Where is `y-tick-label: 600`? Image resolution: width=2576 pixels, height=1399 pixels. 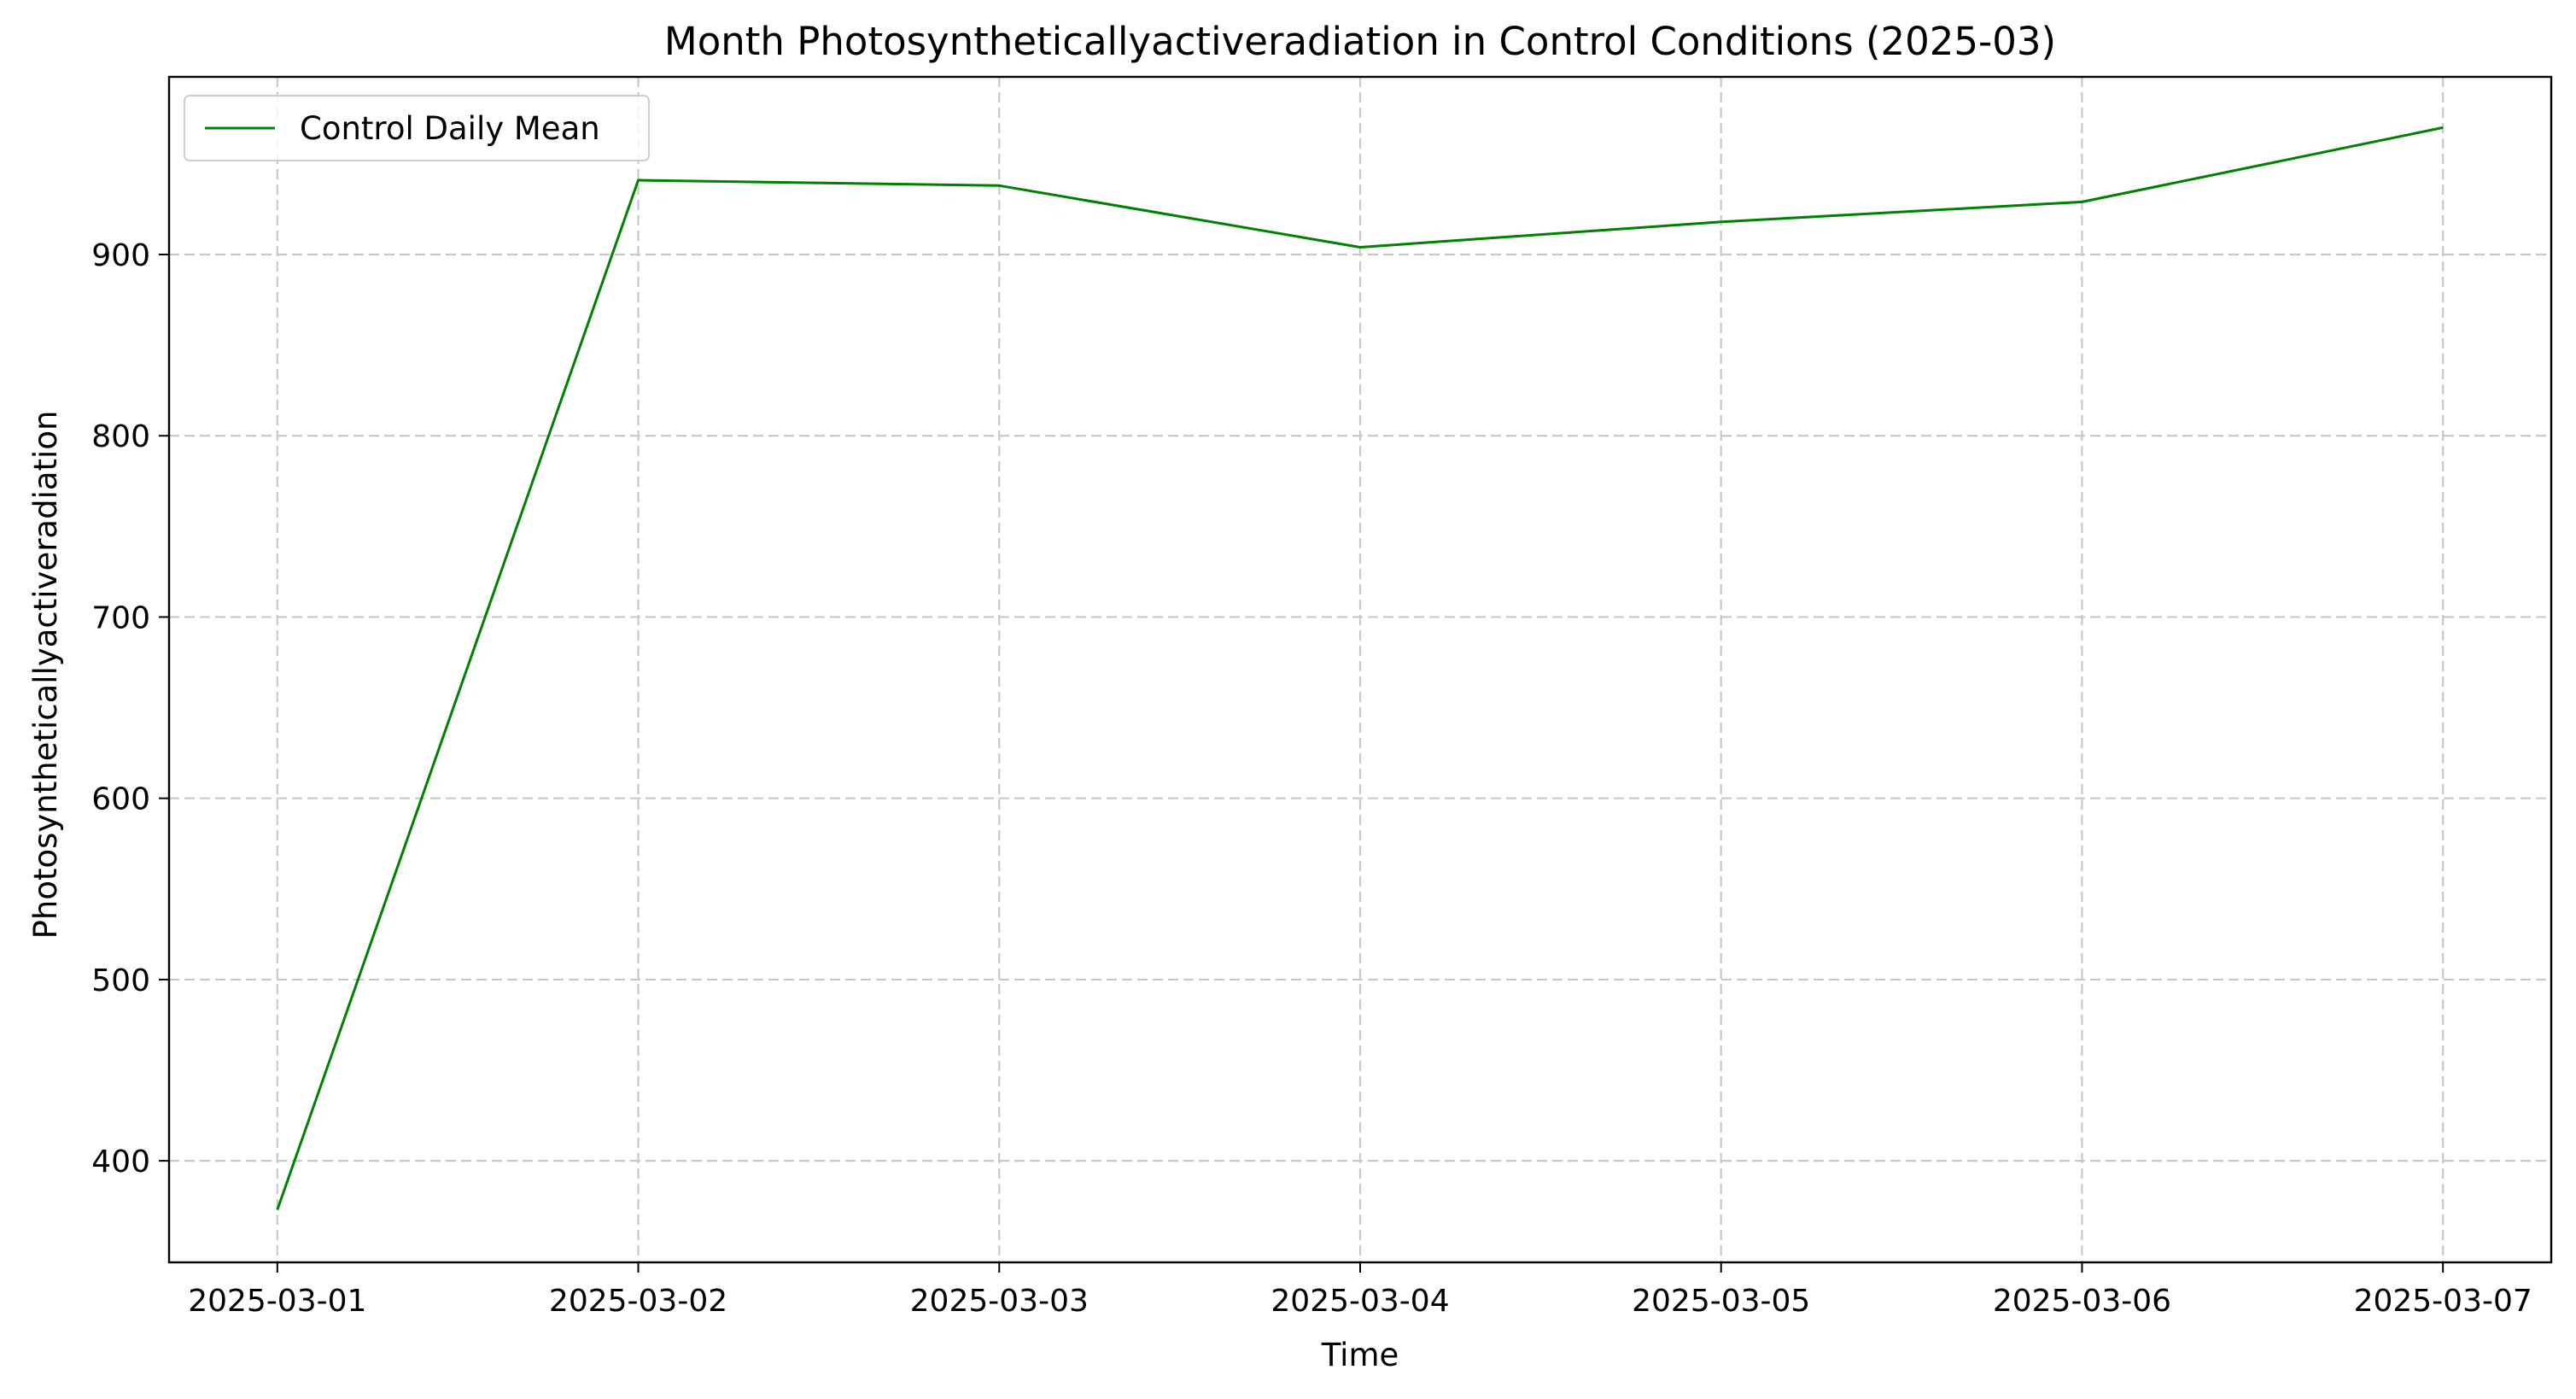
y-tick-label: 600 is located at coordinates (120, 800).